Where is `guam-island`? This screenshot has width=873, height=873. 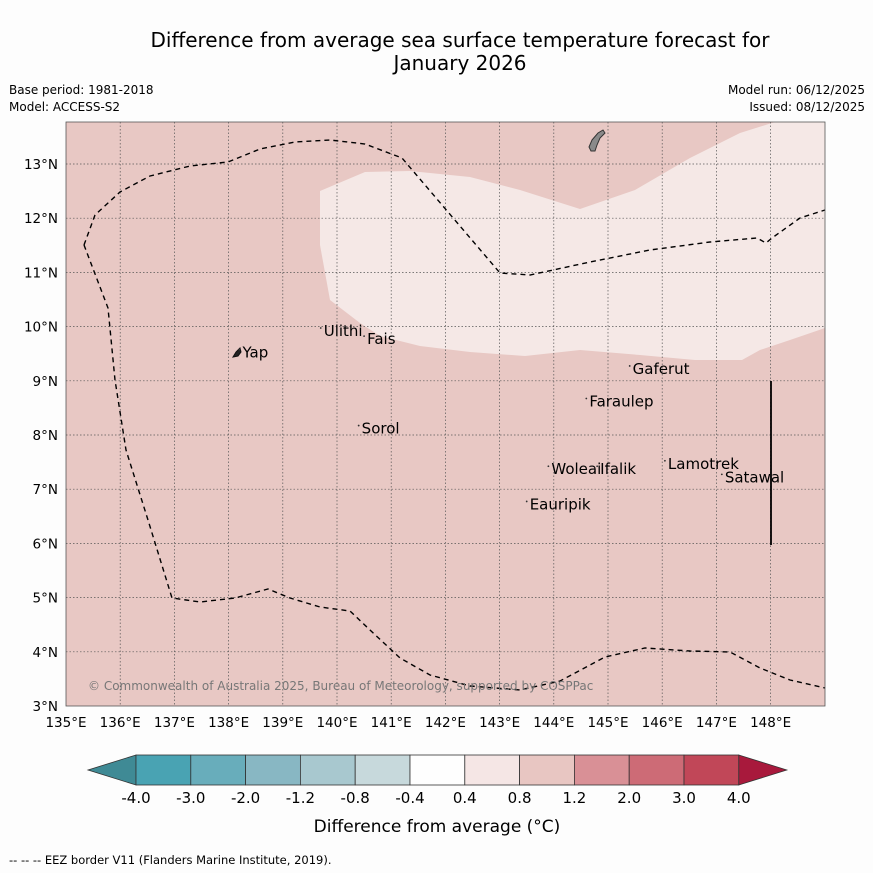
guam-island is located at coordinates (597, 140).